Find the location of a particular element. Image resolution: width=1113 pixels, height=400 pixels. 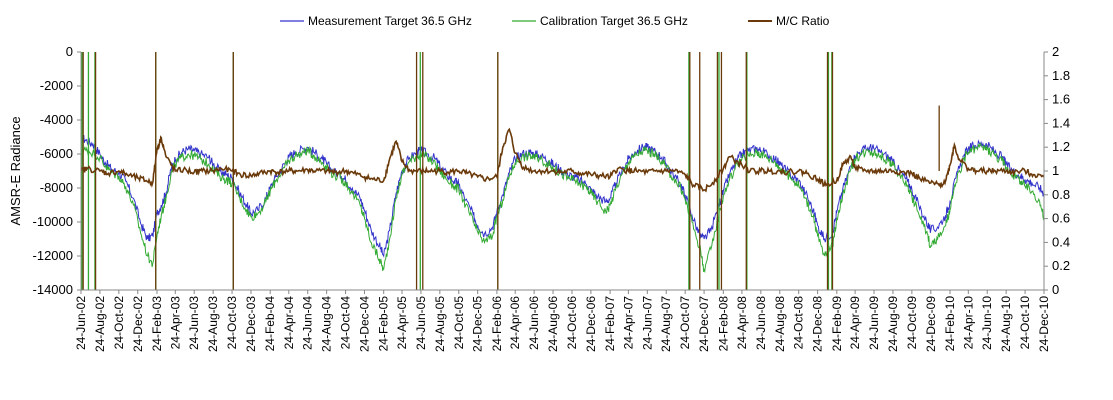

y-tick-label: -10000 is located at coordinates (53, 221).